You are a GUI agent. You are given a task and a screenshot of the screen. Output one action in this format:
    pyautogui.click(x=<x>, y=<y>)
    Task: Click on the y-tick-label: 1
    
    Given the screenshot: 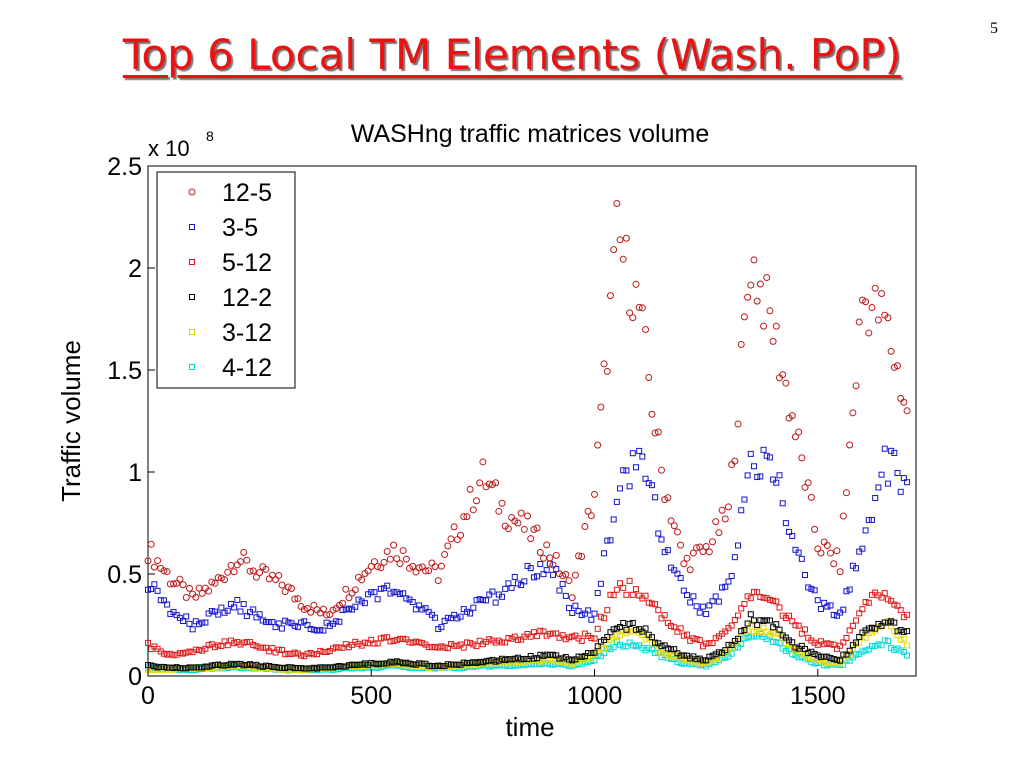 What is the action you would take?
    pyautogui.click(x=135, y=473)
    